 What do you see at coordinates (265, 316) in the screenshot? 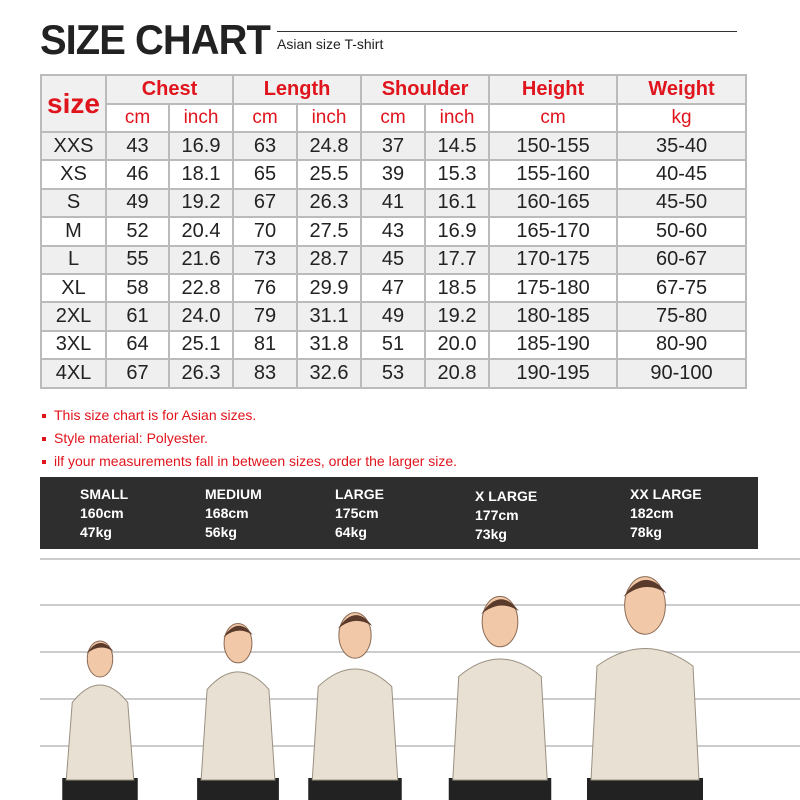
I see `value-cell: 79` at bounding box center [265, 316].